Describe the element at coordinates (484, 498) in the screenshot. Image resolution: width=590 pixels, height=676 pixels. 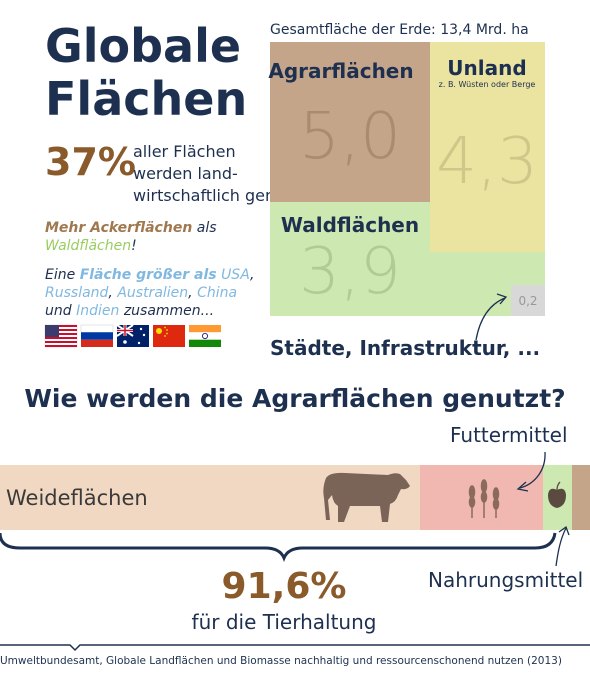
I see `icon-wheat` at that location.